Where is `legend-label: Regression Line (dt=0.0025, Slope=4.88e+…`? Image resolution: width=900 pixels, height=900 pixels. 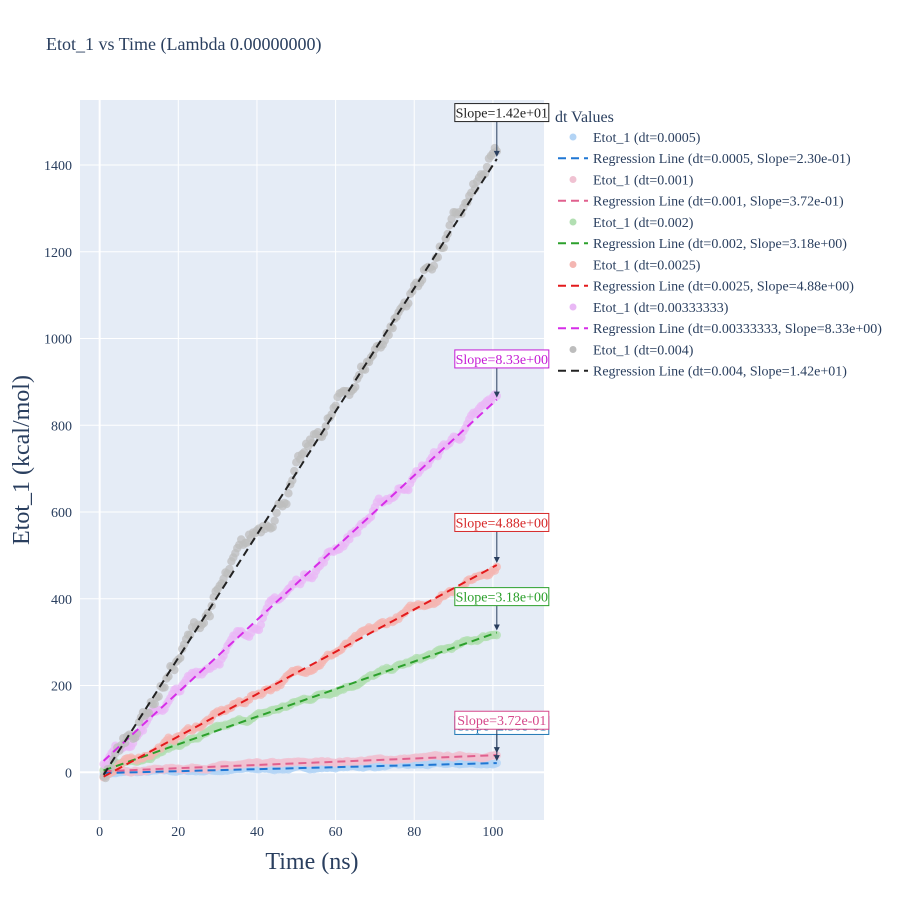
legend-label: Regression Line (dt=0.0025, Slope=4.88e+… is located at coordinates (723, 287).